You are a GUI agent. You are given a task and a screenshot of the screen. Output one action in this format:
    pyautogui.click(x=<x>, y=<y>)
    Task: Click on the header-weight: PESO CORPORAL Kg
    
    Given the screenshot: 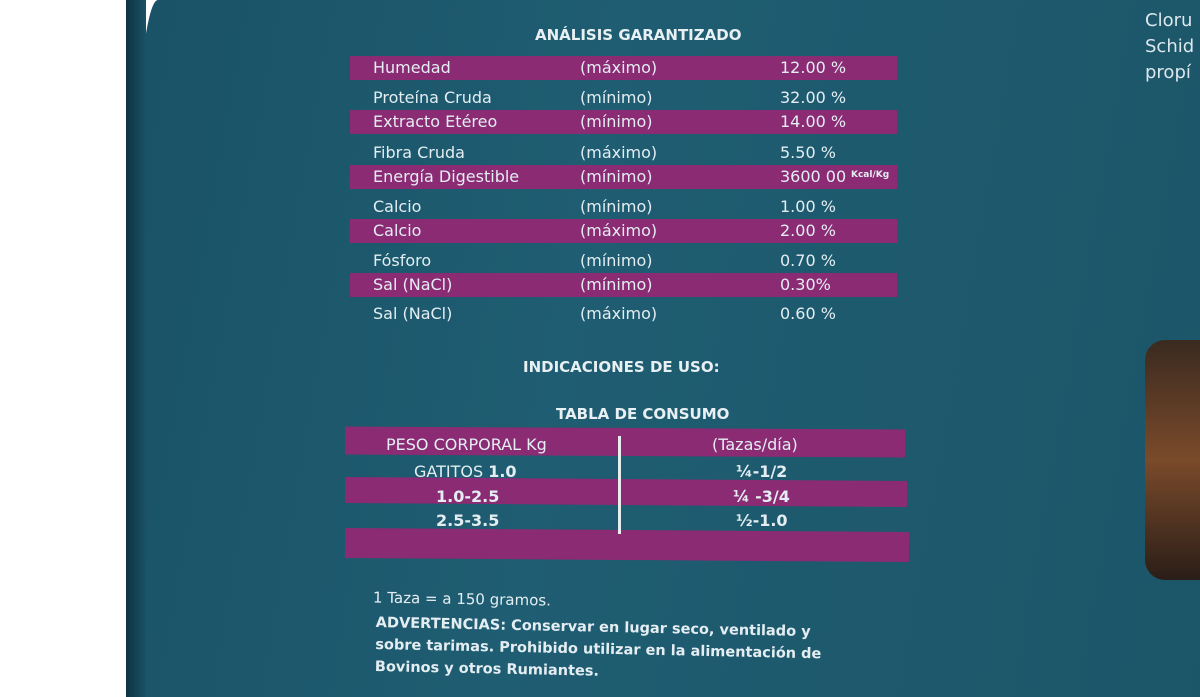 What is the action you would take?
    pyautogui.click(x=466, y=444)
    